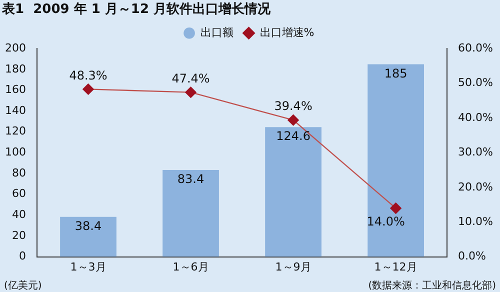 The height and width of the screenshot is (292, 500). Describe the element at coordinates (217, 32) in the screenshot. I see `legend-label: 出口额` at that location.